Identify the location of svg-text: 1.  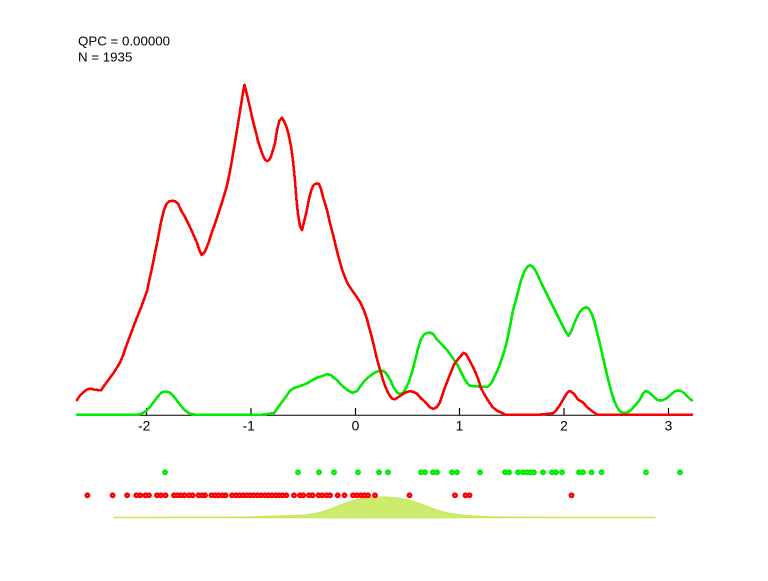
(460, 425).